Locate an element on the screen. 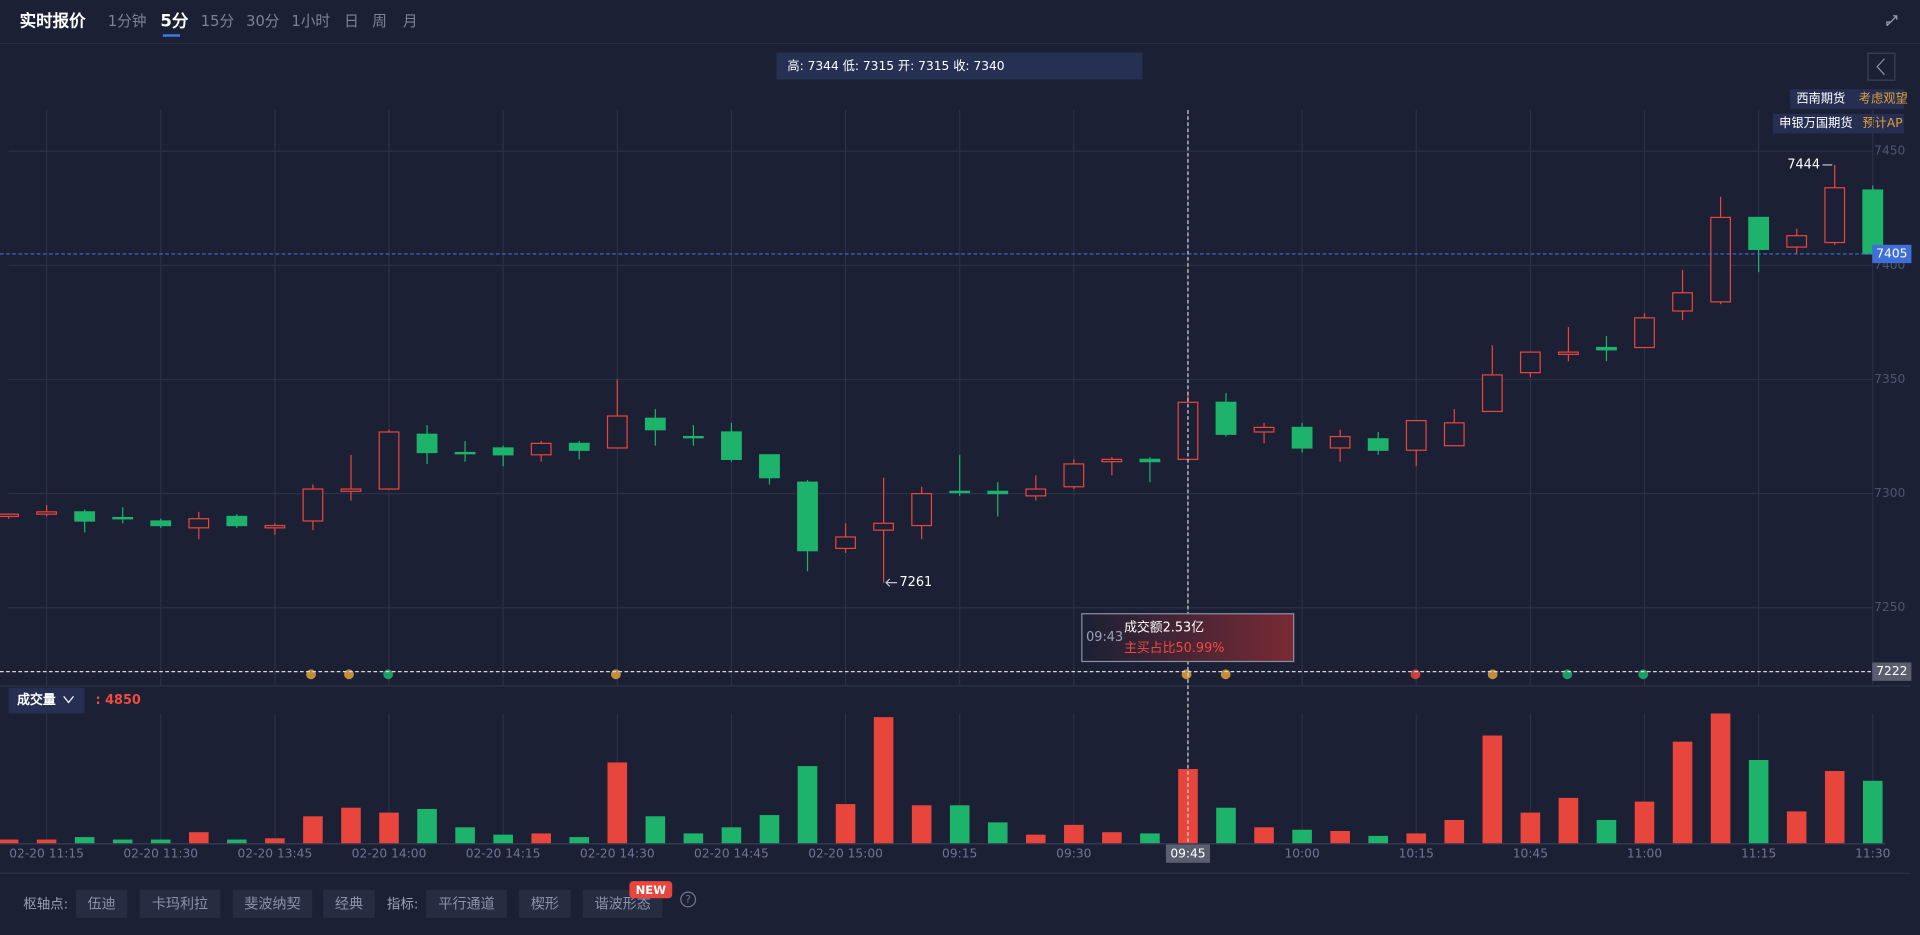 Image resolution: width=1920 pixels, height=935 pixels. help-icon is located at coordinates (688, 899).